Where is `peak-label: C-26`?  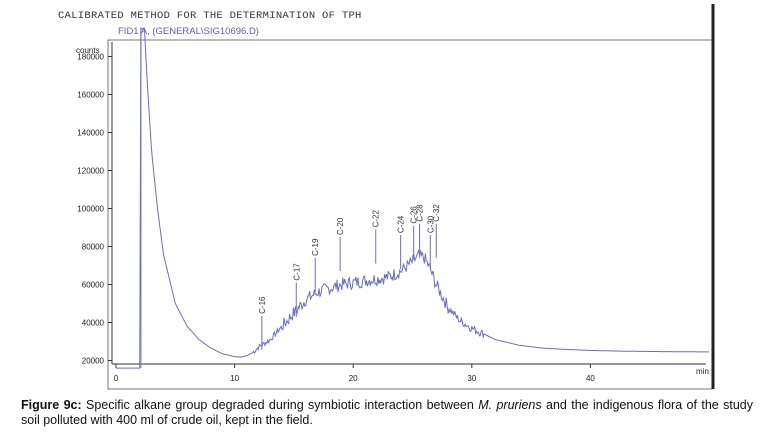
peak-label: C-26 is located at coordinates (414, 215).